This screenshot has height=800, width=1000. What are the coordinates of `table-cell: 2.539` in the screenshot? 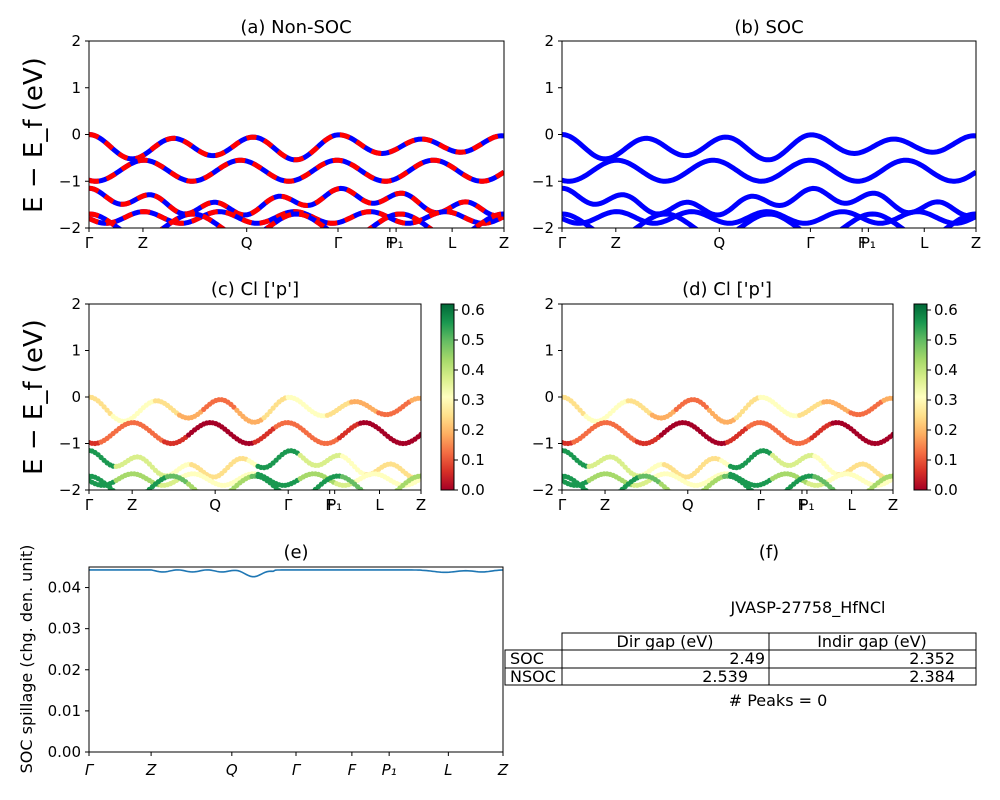 It's located at (725, 676).